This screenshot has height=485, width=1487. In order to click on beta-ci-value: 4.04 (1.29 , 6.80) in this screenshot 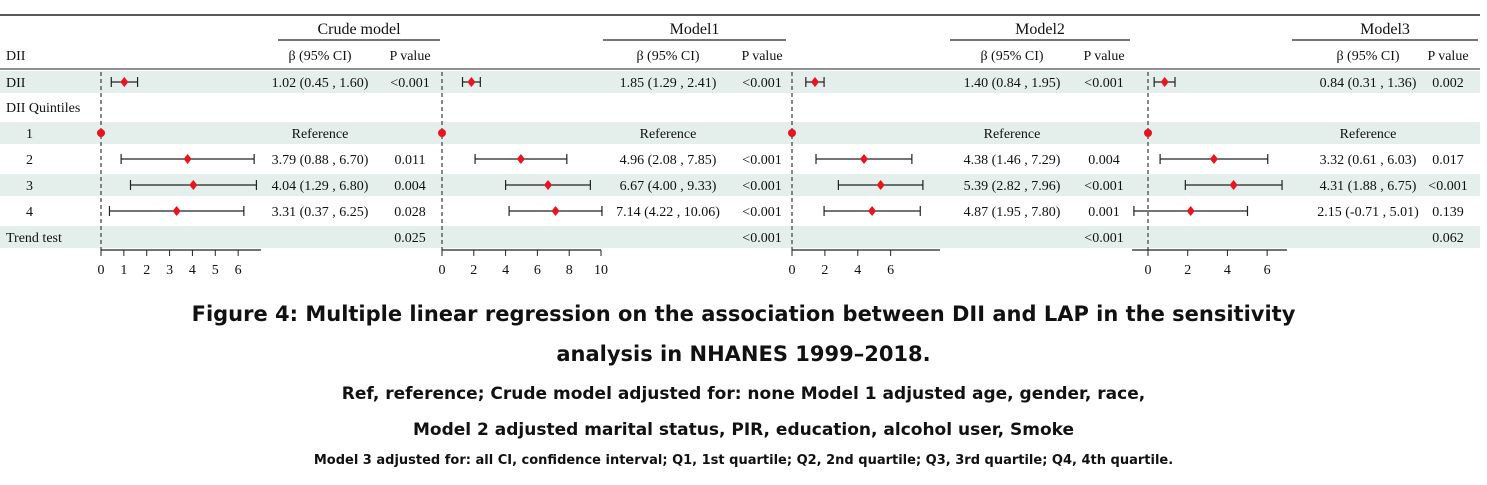, I will do `click(320, 186)`.